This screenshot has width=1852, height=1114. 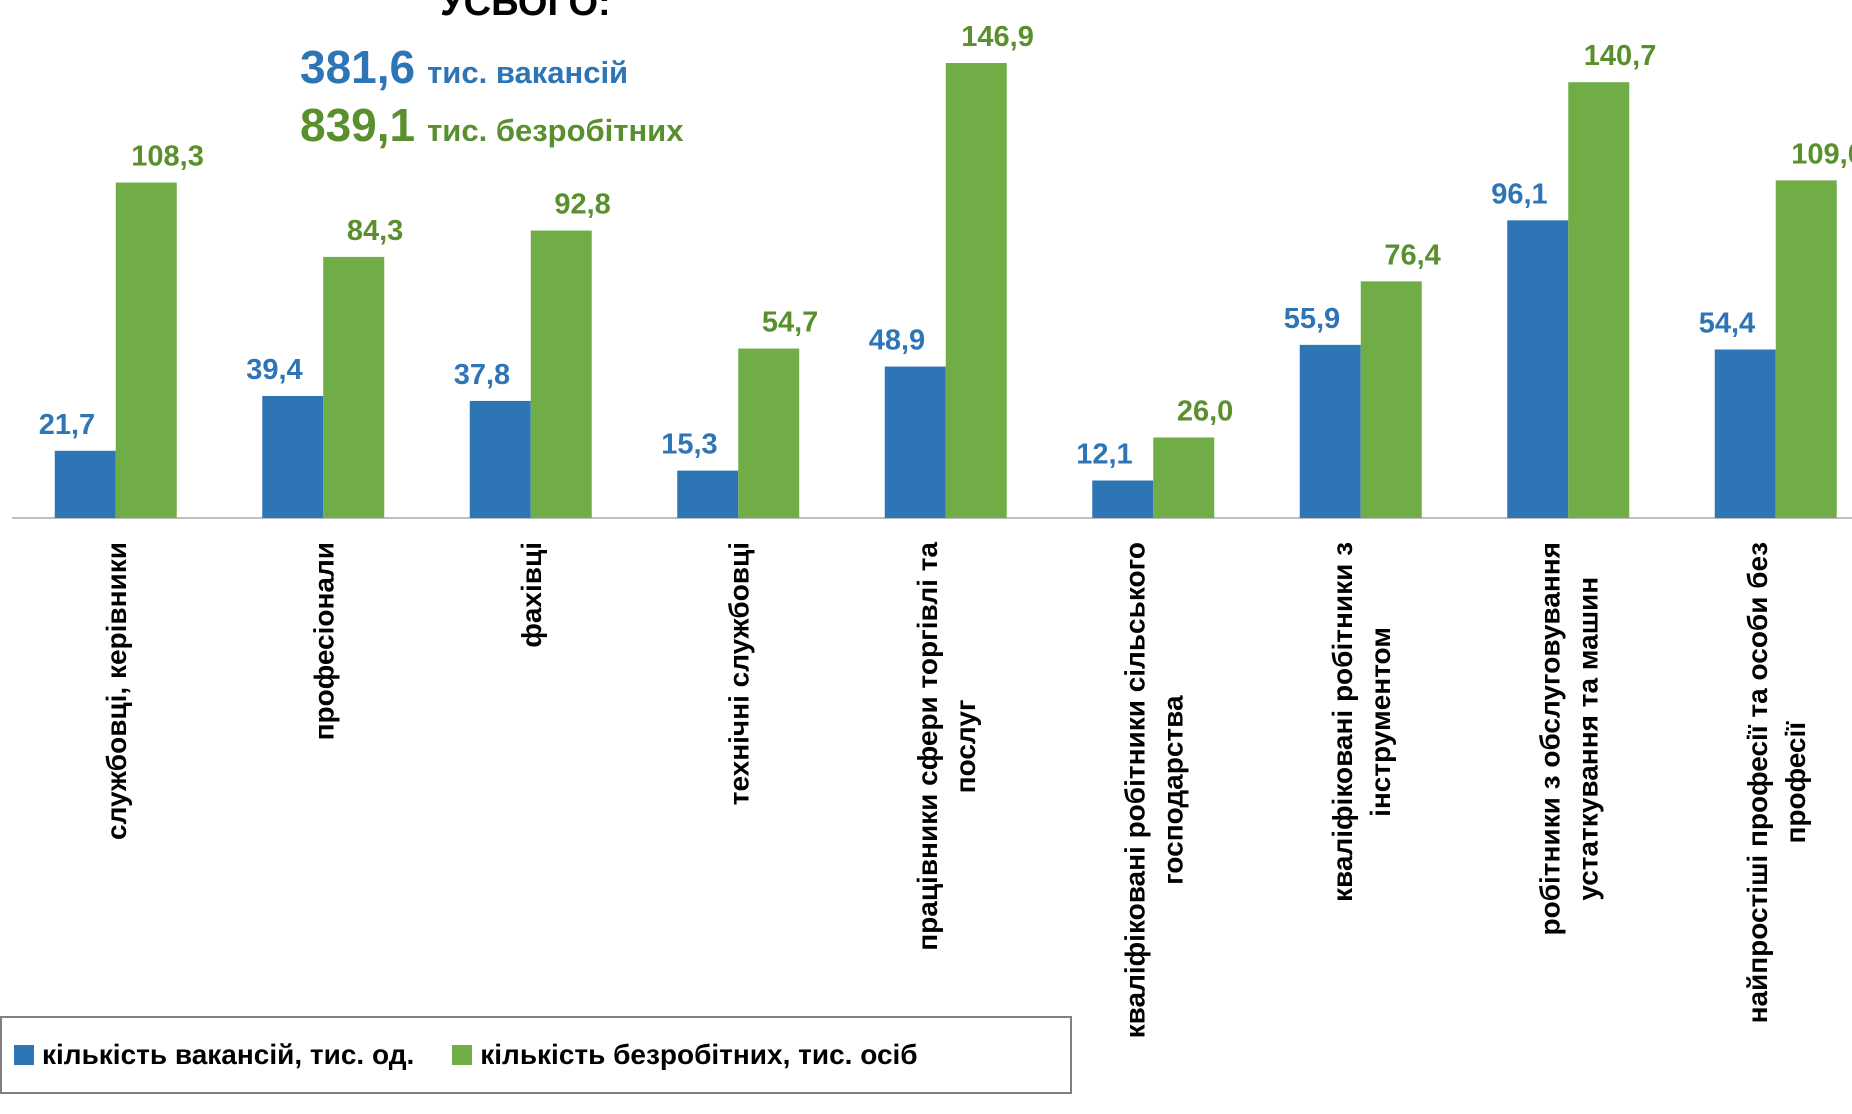 I want to click on category-label-4: технічні службовці, so click(x=738, y=673).